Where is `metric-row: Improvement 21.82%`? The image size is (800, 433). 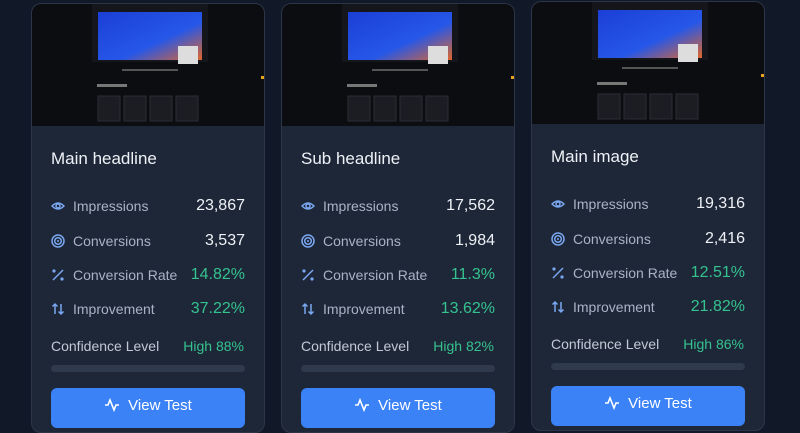 metric-row: Improvement 21.82% is located at coordinates (648, 308).